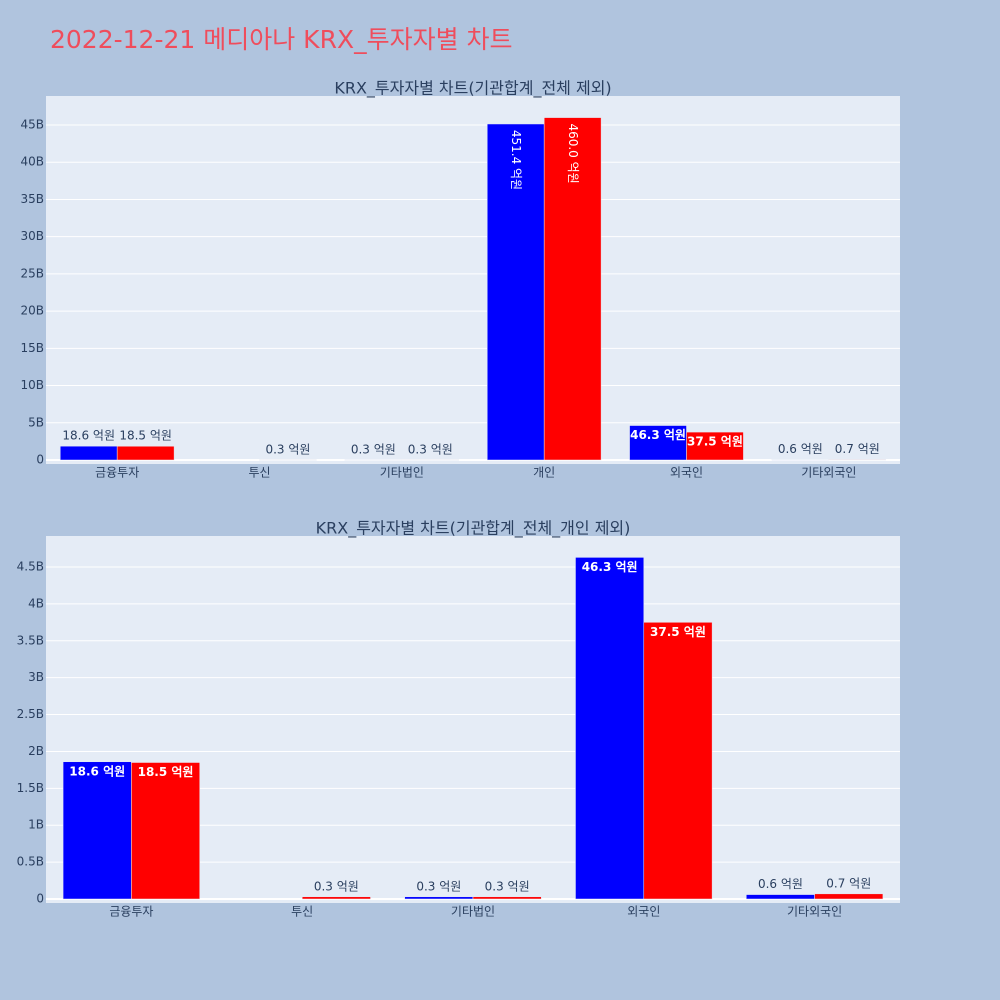 Image resolution: width=1000 pixels, height=1000 pixels. What do you see at coordinates (281, 39) in the screenshot?
I see `page-title: 2022-12-21 메디아나 KRX_투자자별 차트` at bounding box center [281, 39].